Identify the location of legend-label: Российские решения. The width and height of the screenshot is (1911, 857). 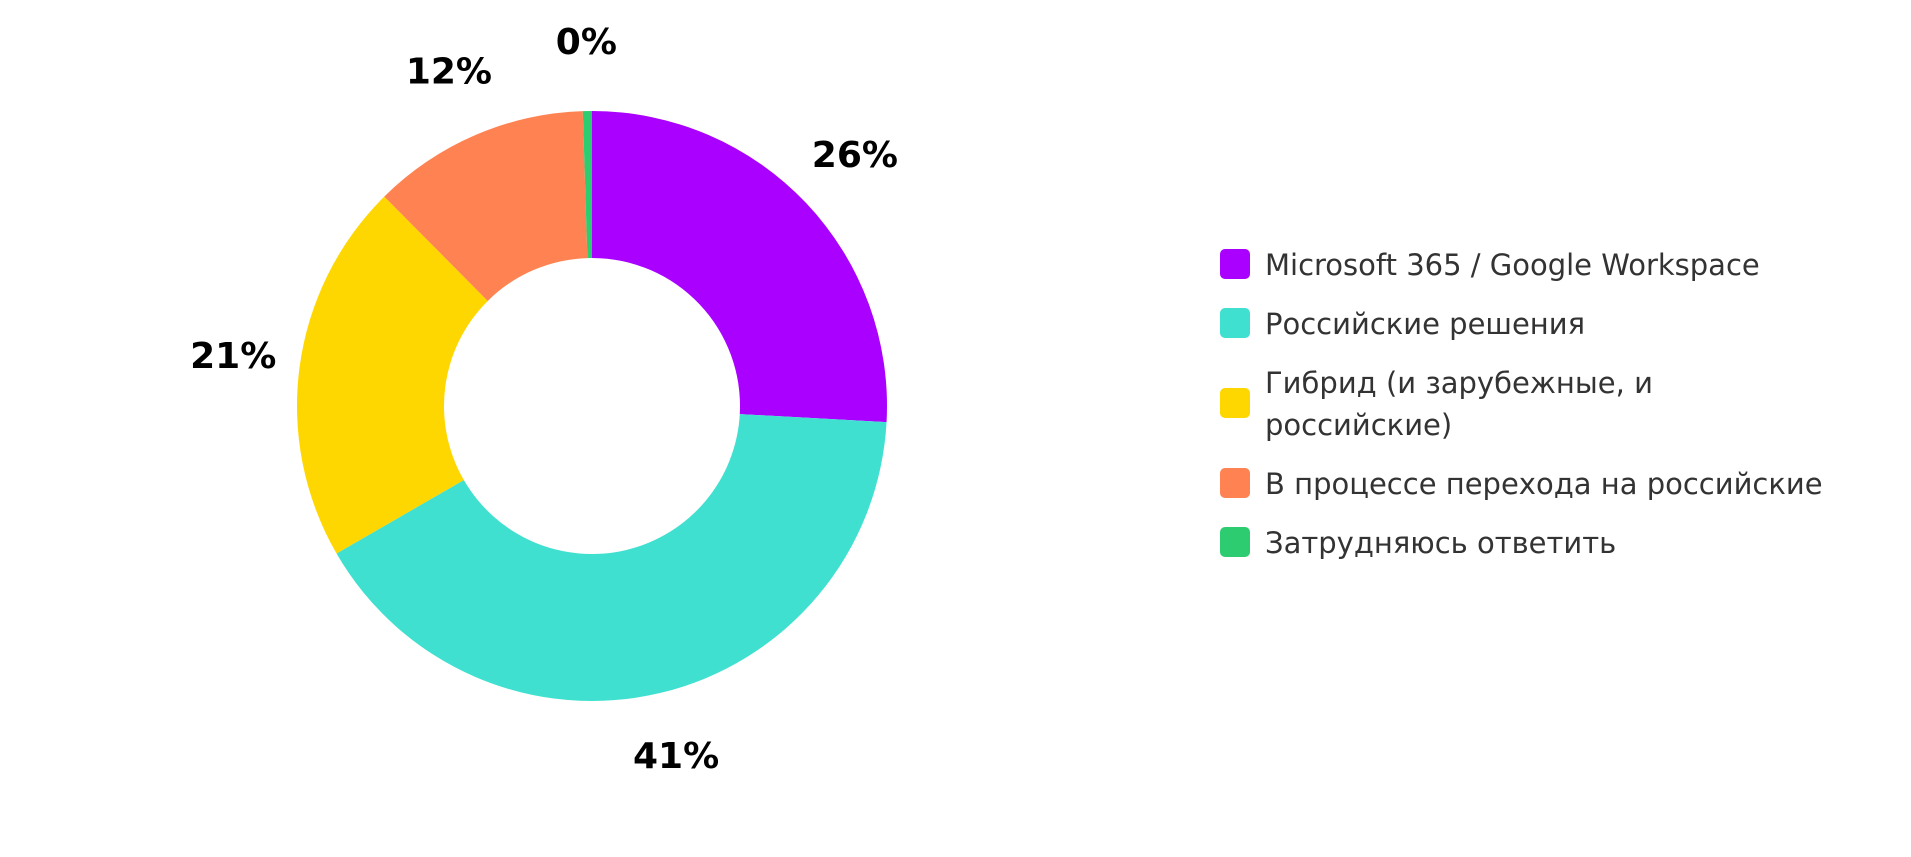
(1425, 324).